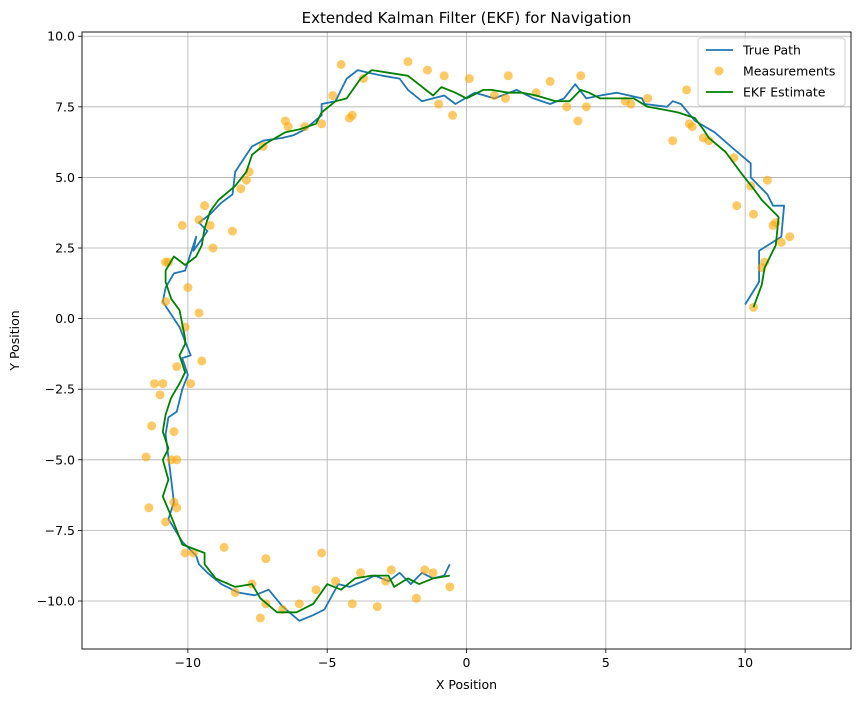 This screenshot has height=701, width=866. I want to click on x-tick-label: 5, so click(606, 662).